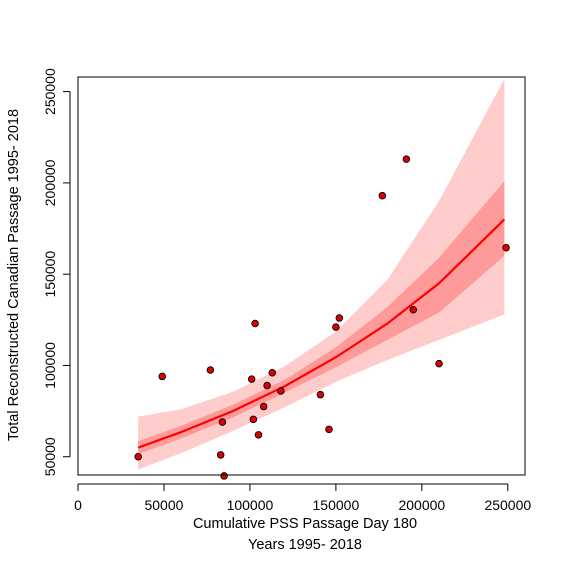 The width and height of the screenshot is (562, 572). Describe the element at coordinates (50, 182) in the screenshot. I see `y-tick-label: 200000` at that location.